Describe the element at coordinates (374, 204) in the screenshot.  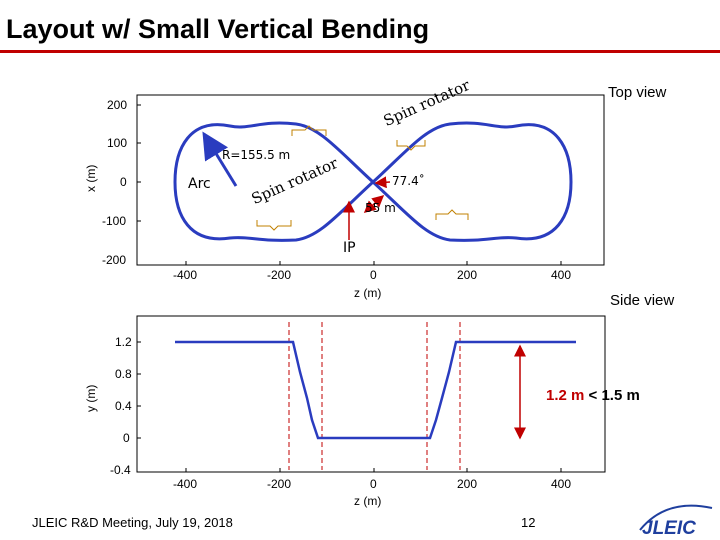
I see `distance-arrow` at that location.